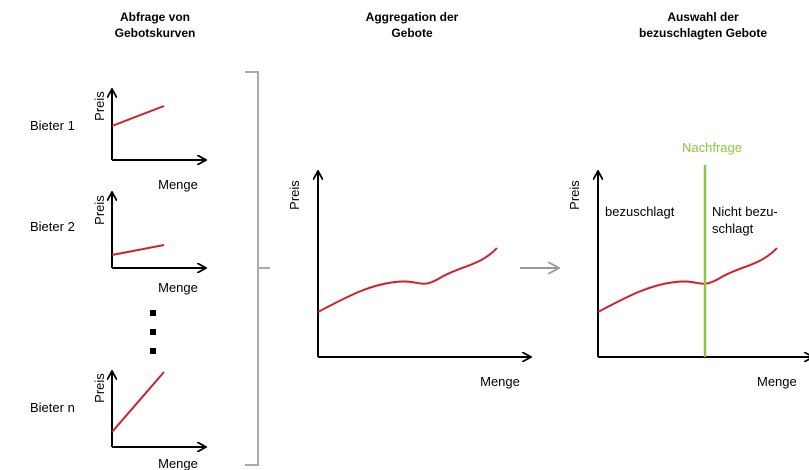 The image size is (809, 470). I want to click on demand-label: Nachfrage, so click(712, 147).